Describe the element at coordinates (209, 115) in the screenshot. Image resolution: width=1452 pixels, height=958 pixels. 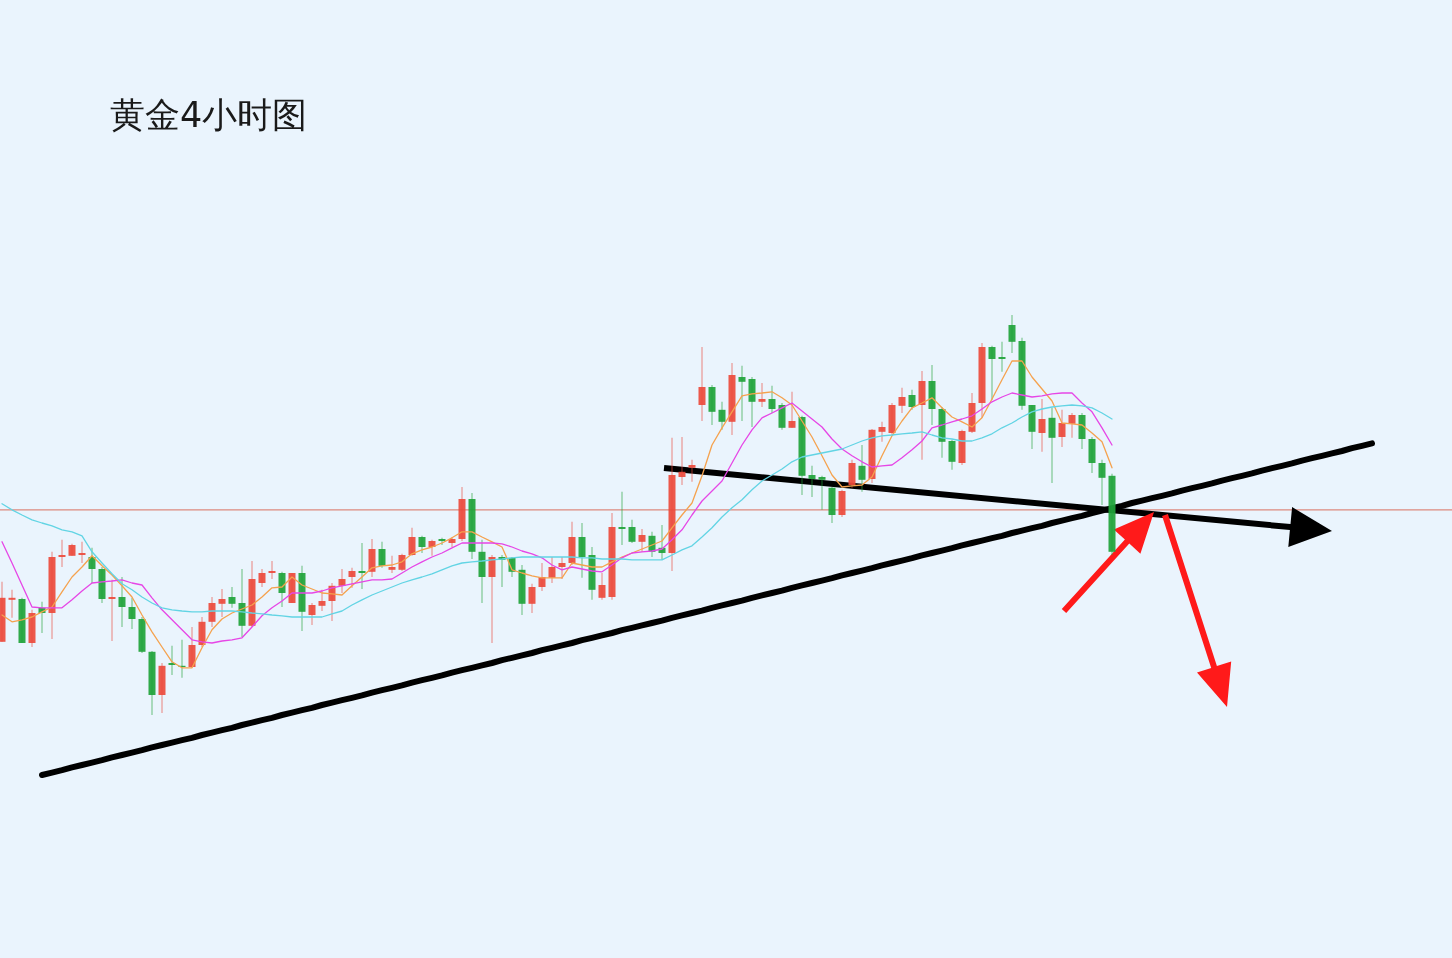
I see `chart-title: 黄金4小时图` at that location.